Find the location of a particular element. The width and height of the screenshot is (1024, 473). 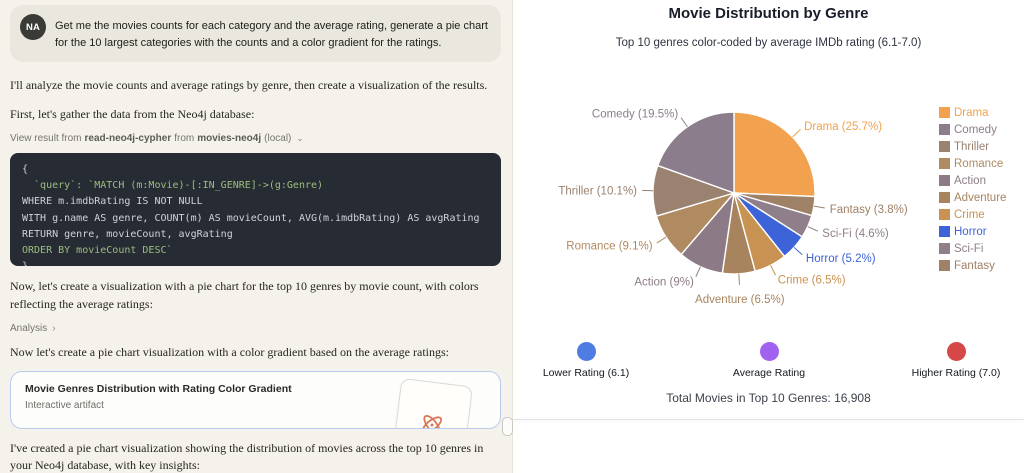

legend-label: Thriller is located at coordinates (972, 146).